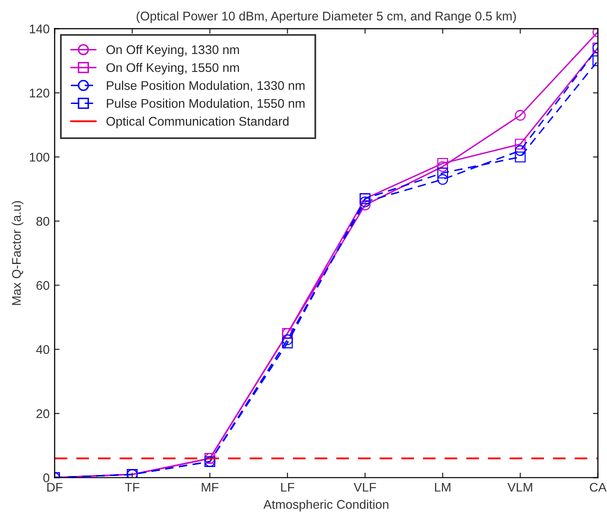 The height and width of the screenshot is (522, 607). What do you see at coordinates (442, 487) in the screenshot?
I see `x-tick-label: LM` at bounding box center [442, 487].